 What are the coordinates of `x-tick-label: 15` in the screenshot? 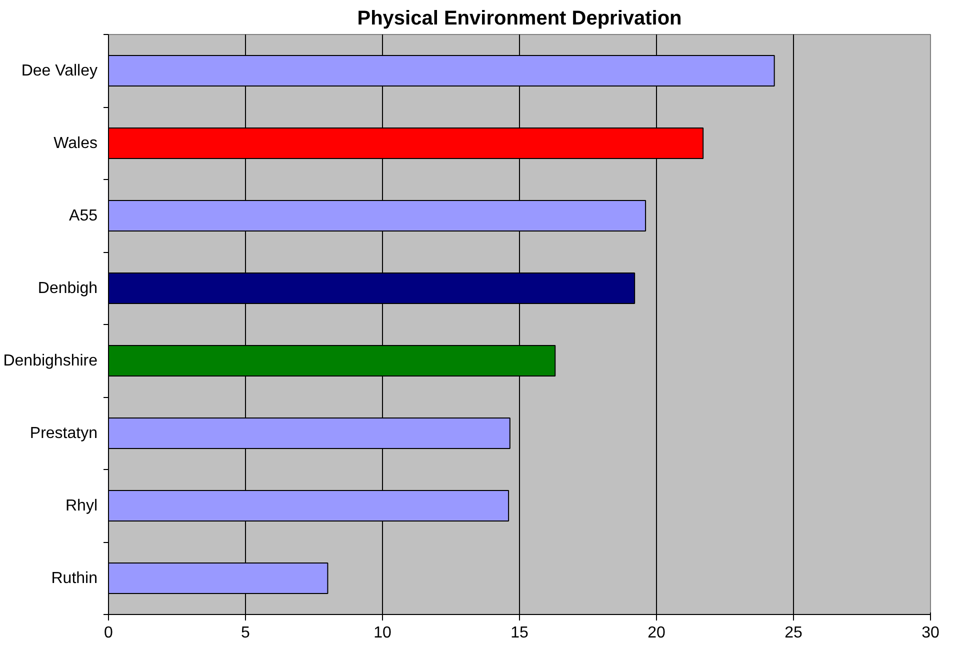 It's located at (519, 633).